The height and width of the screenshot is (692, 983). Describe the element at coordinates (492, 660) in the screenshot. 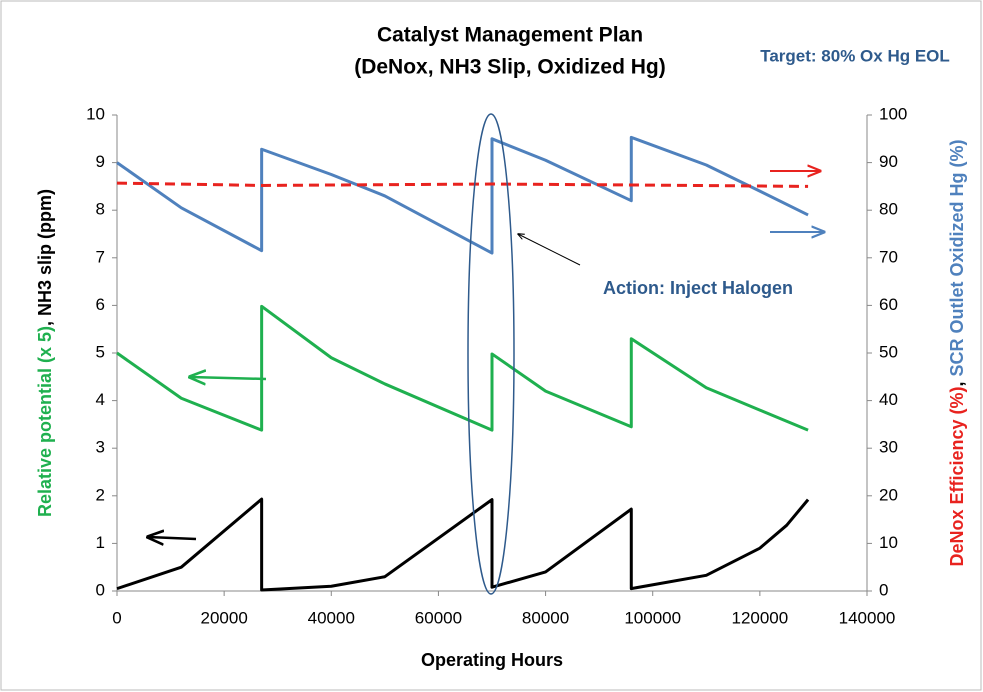

I see `x-axis-title: Operating Hours` at that location.